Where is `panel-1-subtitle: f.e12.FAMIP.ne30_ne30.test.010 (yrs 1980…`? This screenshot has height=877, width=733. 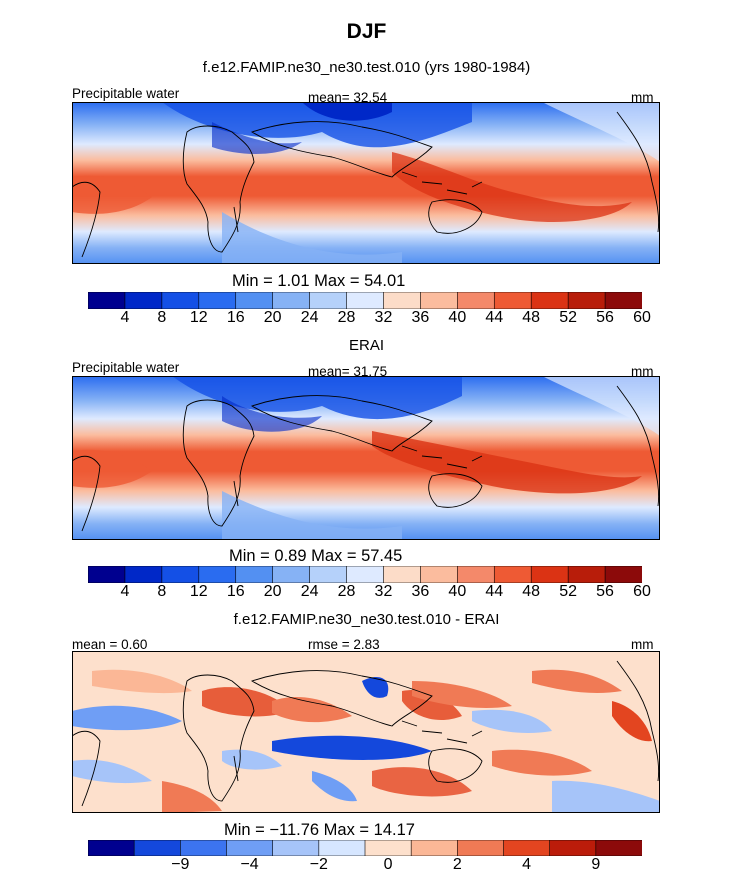
panel-1-subtitle: f.e12.FAMIP.ne30_ne30.test.010 (yrs 1980… is located at coordinates (366, 67).